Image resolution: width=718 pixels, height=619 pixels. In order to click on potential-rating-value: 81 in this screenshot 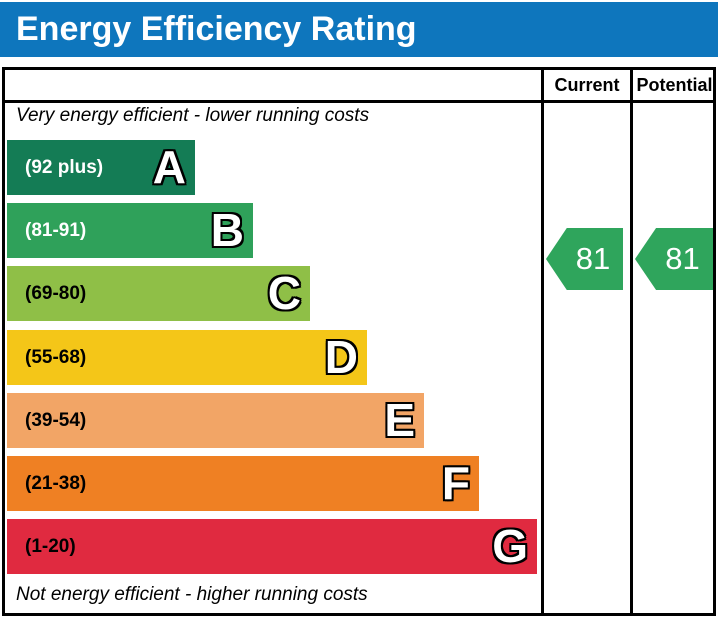, I will do `click(682, 258)`.